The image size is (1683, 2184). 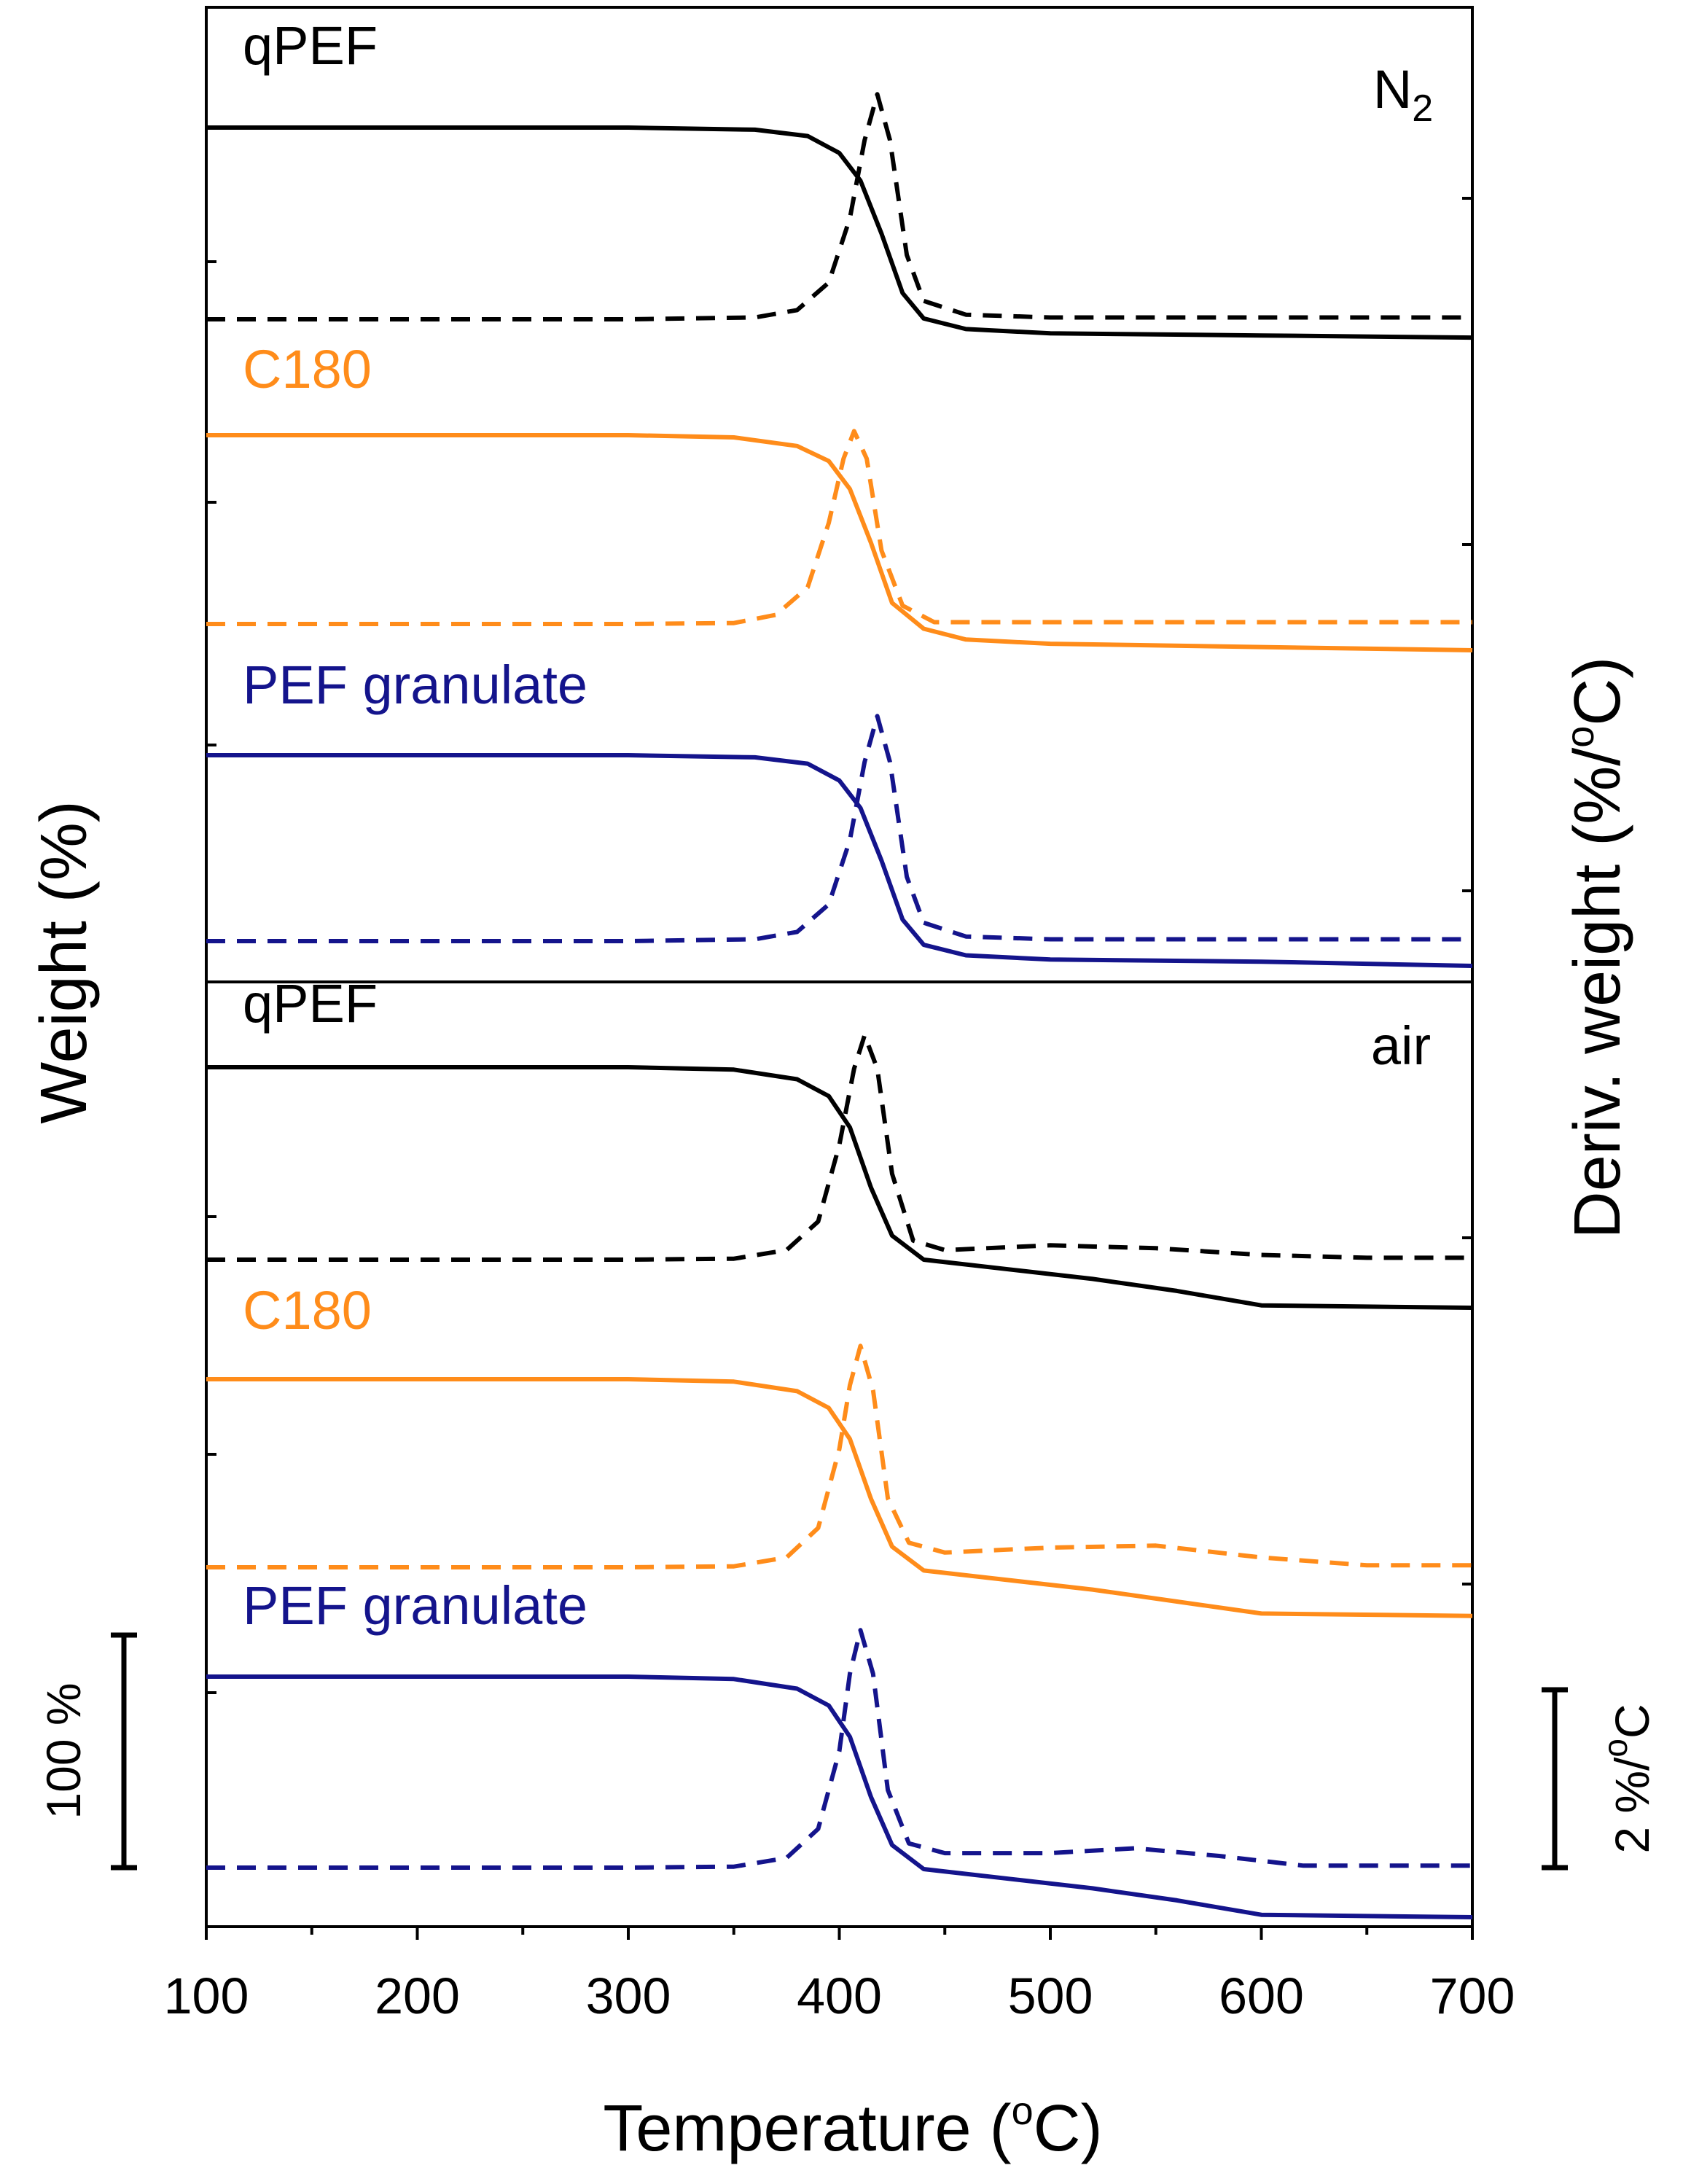 I want to click on x-tick-label: 400, so click(x=839, y=1995).